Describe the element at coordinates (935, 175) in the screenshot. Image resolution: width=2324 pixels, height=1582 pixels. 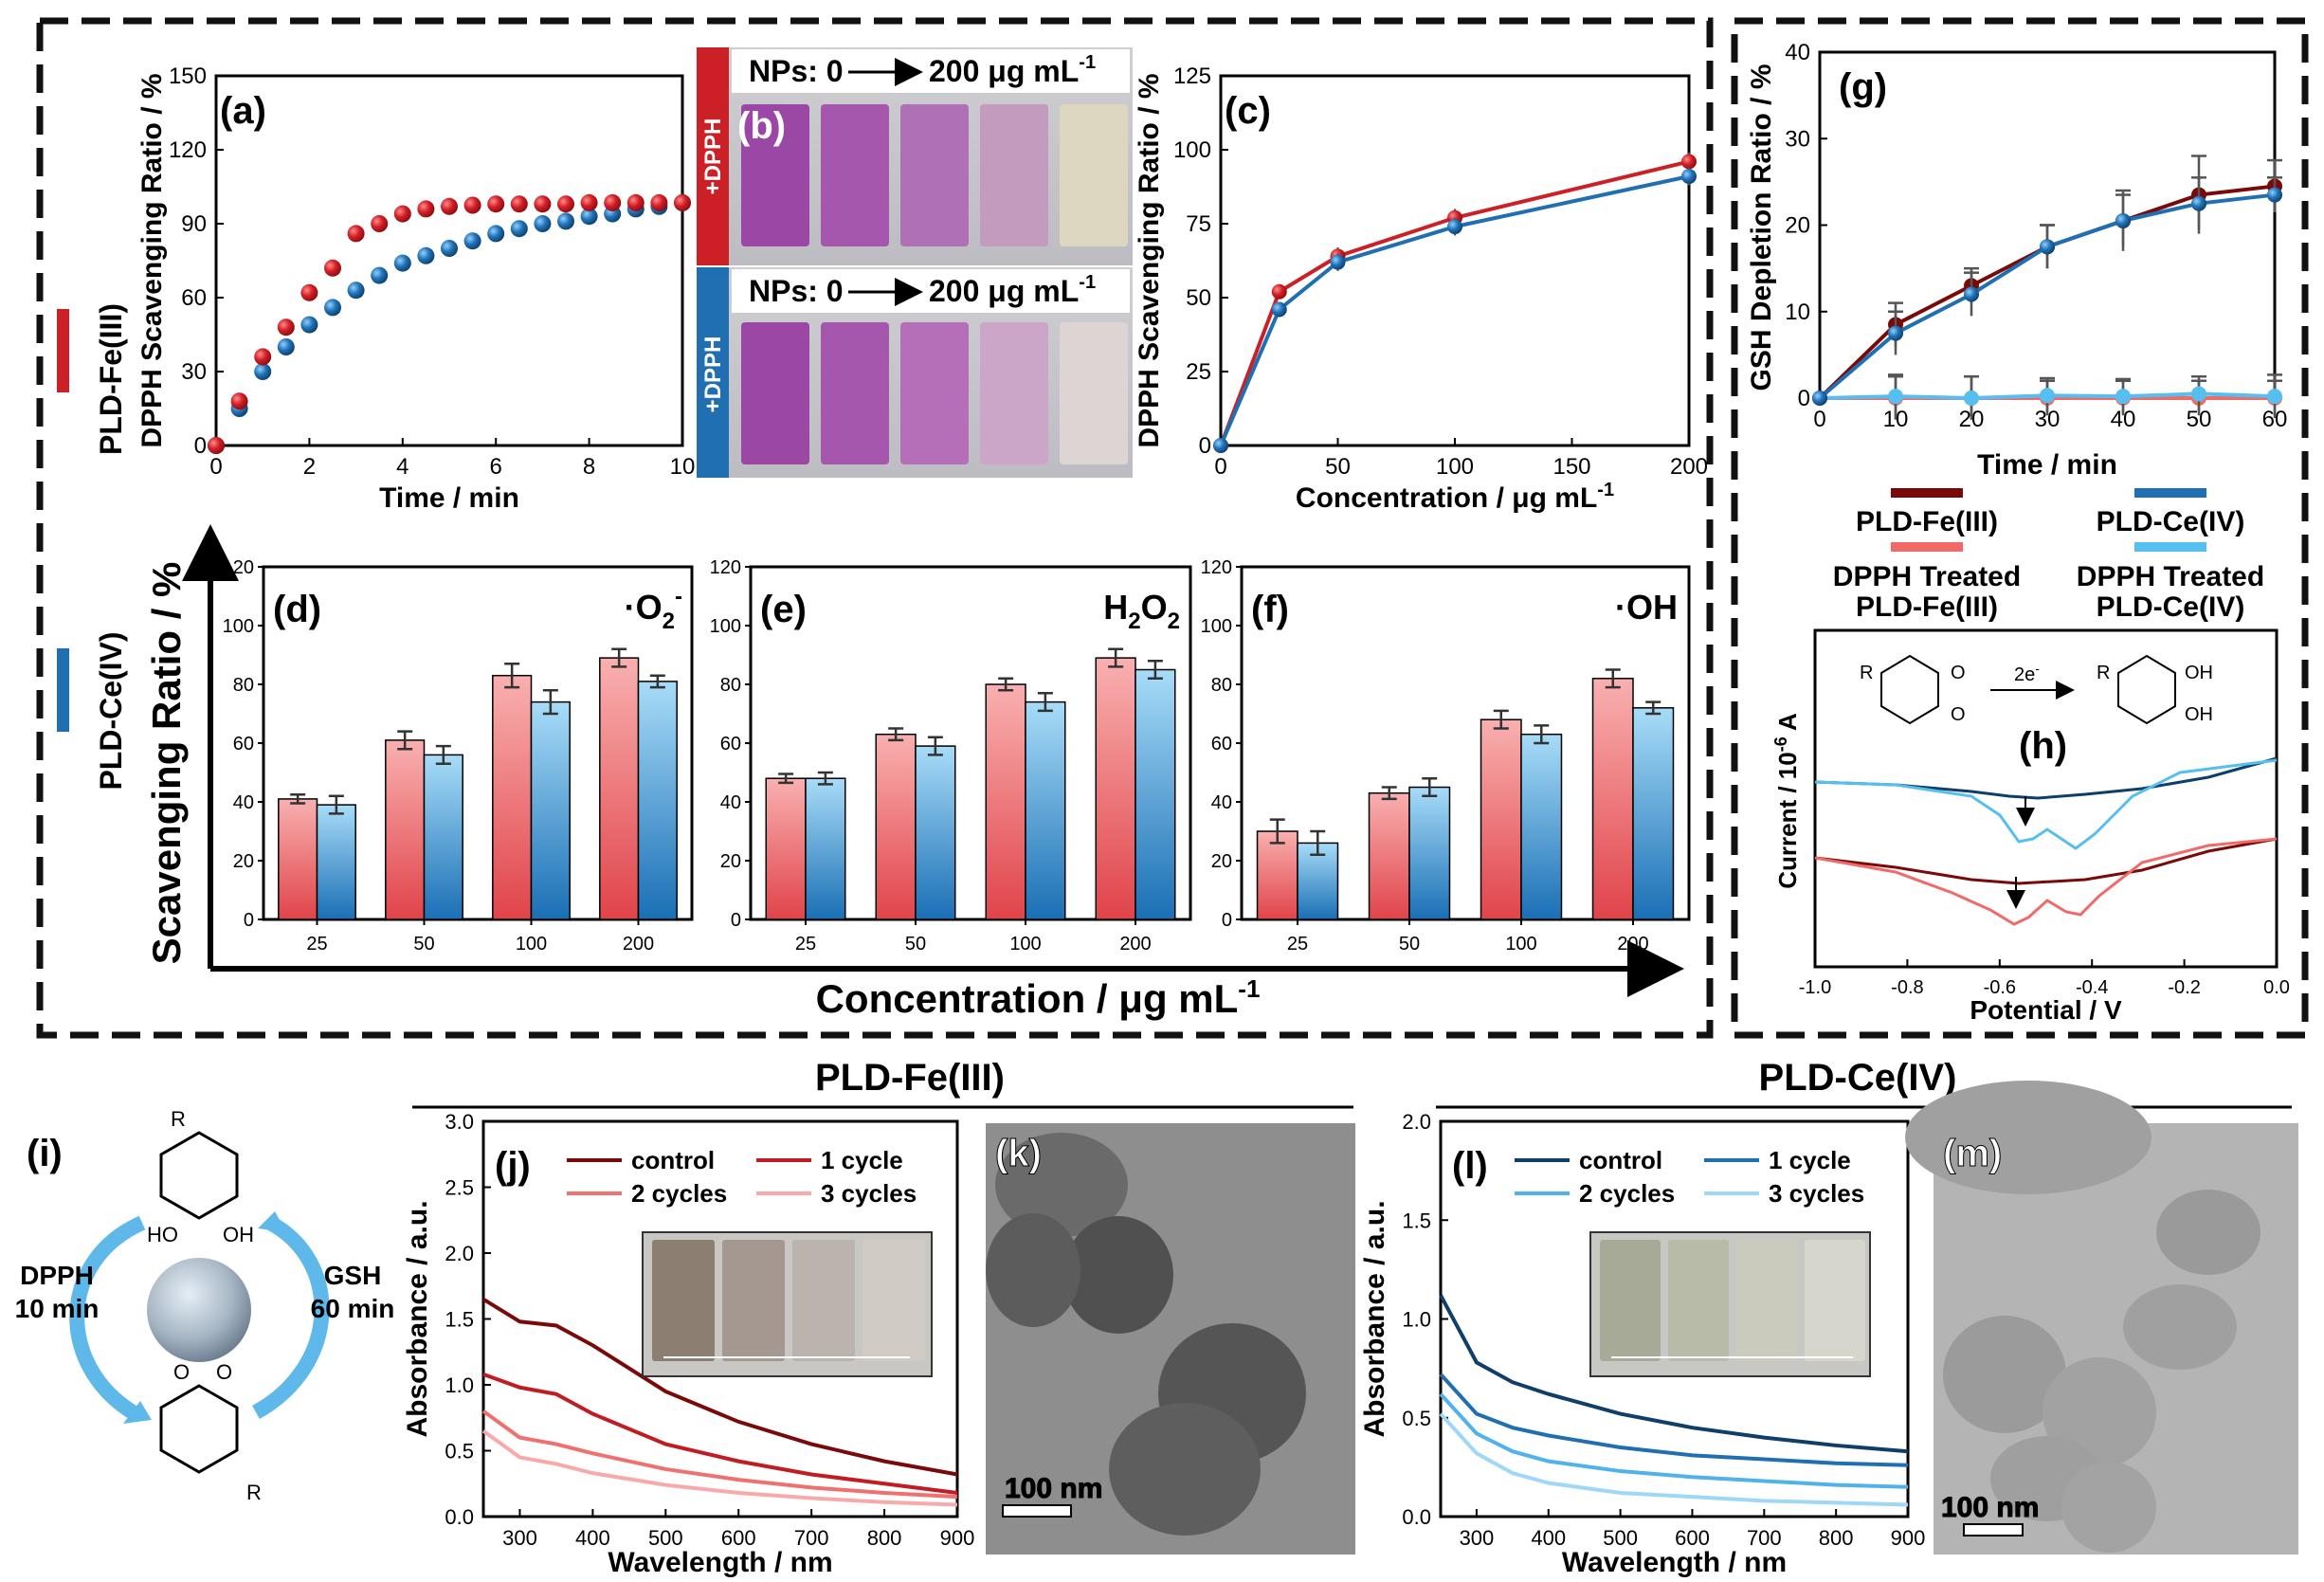
I see `vials-top` at that location.